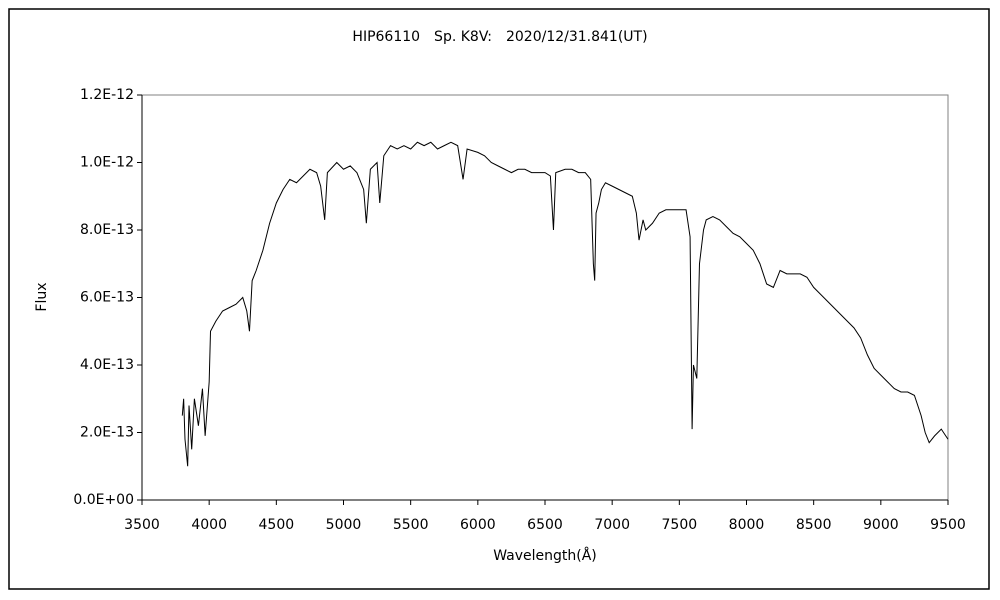 Image resolution: width=1000 pixels, height=600 pixels. I want to click on chart-title: HIP66110 Sp. K8V: 2020/12/31.841(UT), so click(499, 37).